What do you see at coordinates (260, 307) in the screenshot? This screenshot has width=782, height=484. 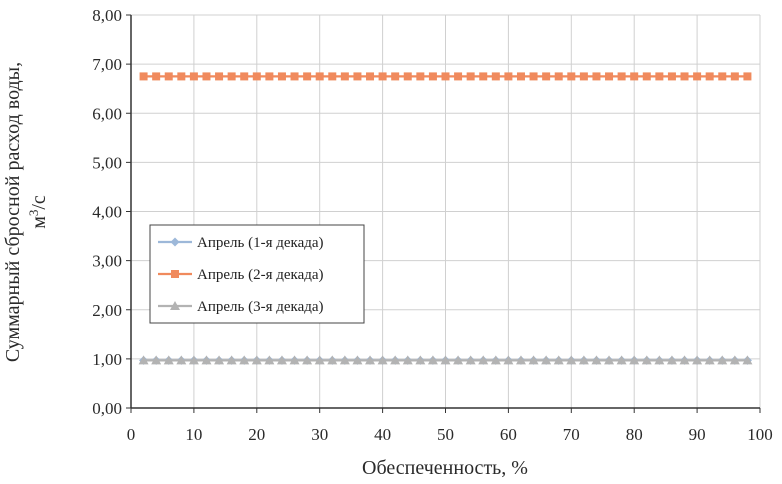 I see `legend-label-3: Апрель (3-я декада)` at bounding box center [260, 307].